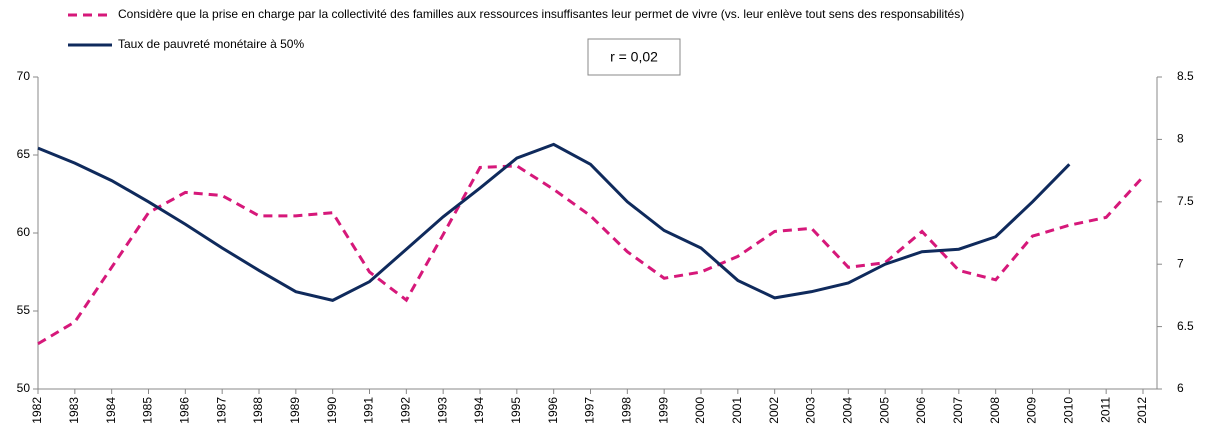  Describe the element at coordinates (211, 44) in the screenshot. I see `legend-label: Taux de pauvreté monétaire à 50%` at that location.